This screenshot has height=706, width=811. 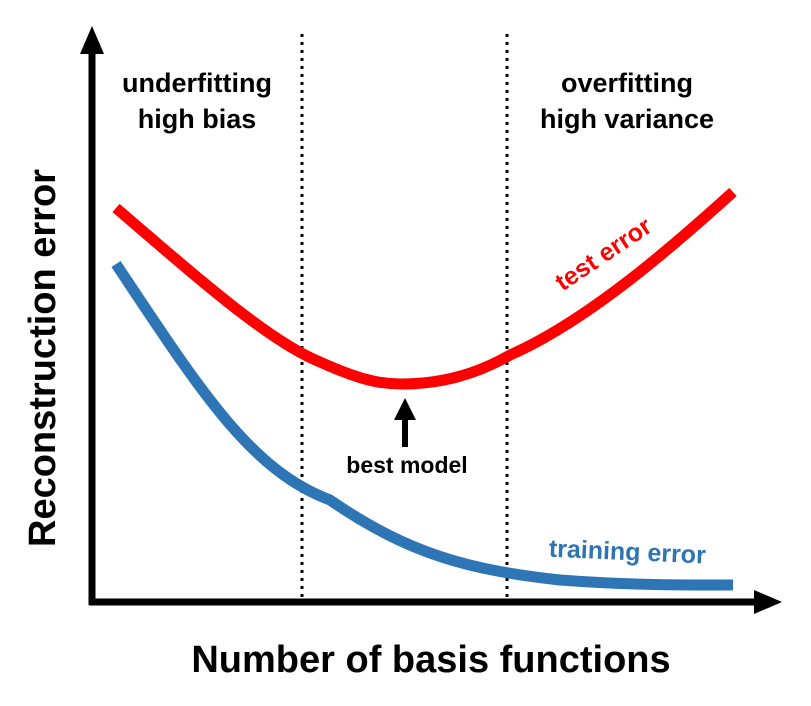 I want to click on training-error-label: training error, so click(x=627, y=552).